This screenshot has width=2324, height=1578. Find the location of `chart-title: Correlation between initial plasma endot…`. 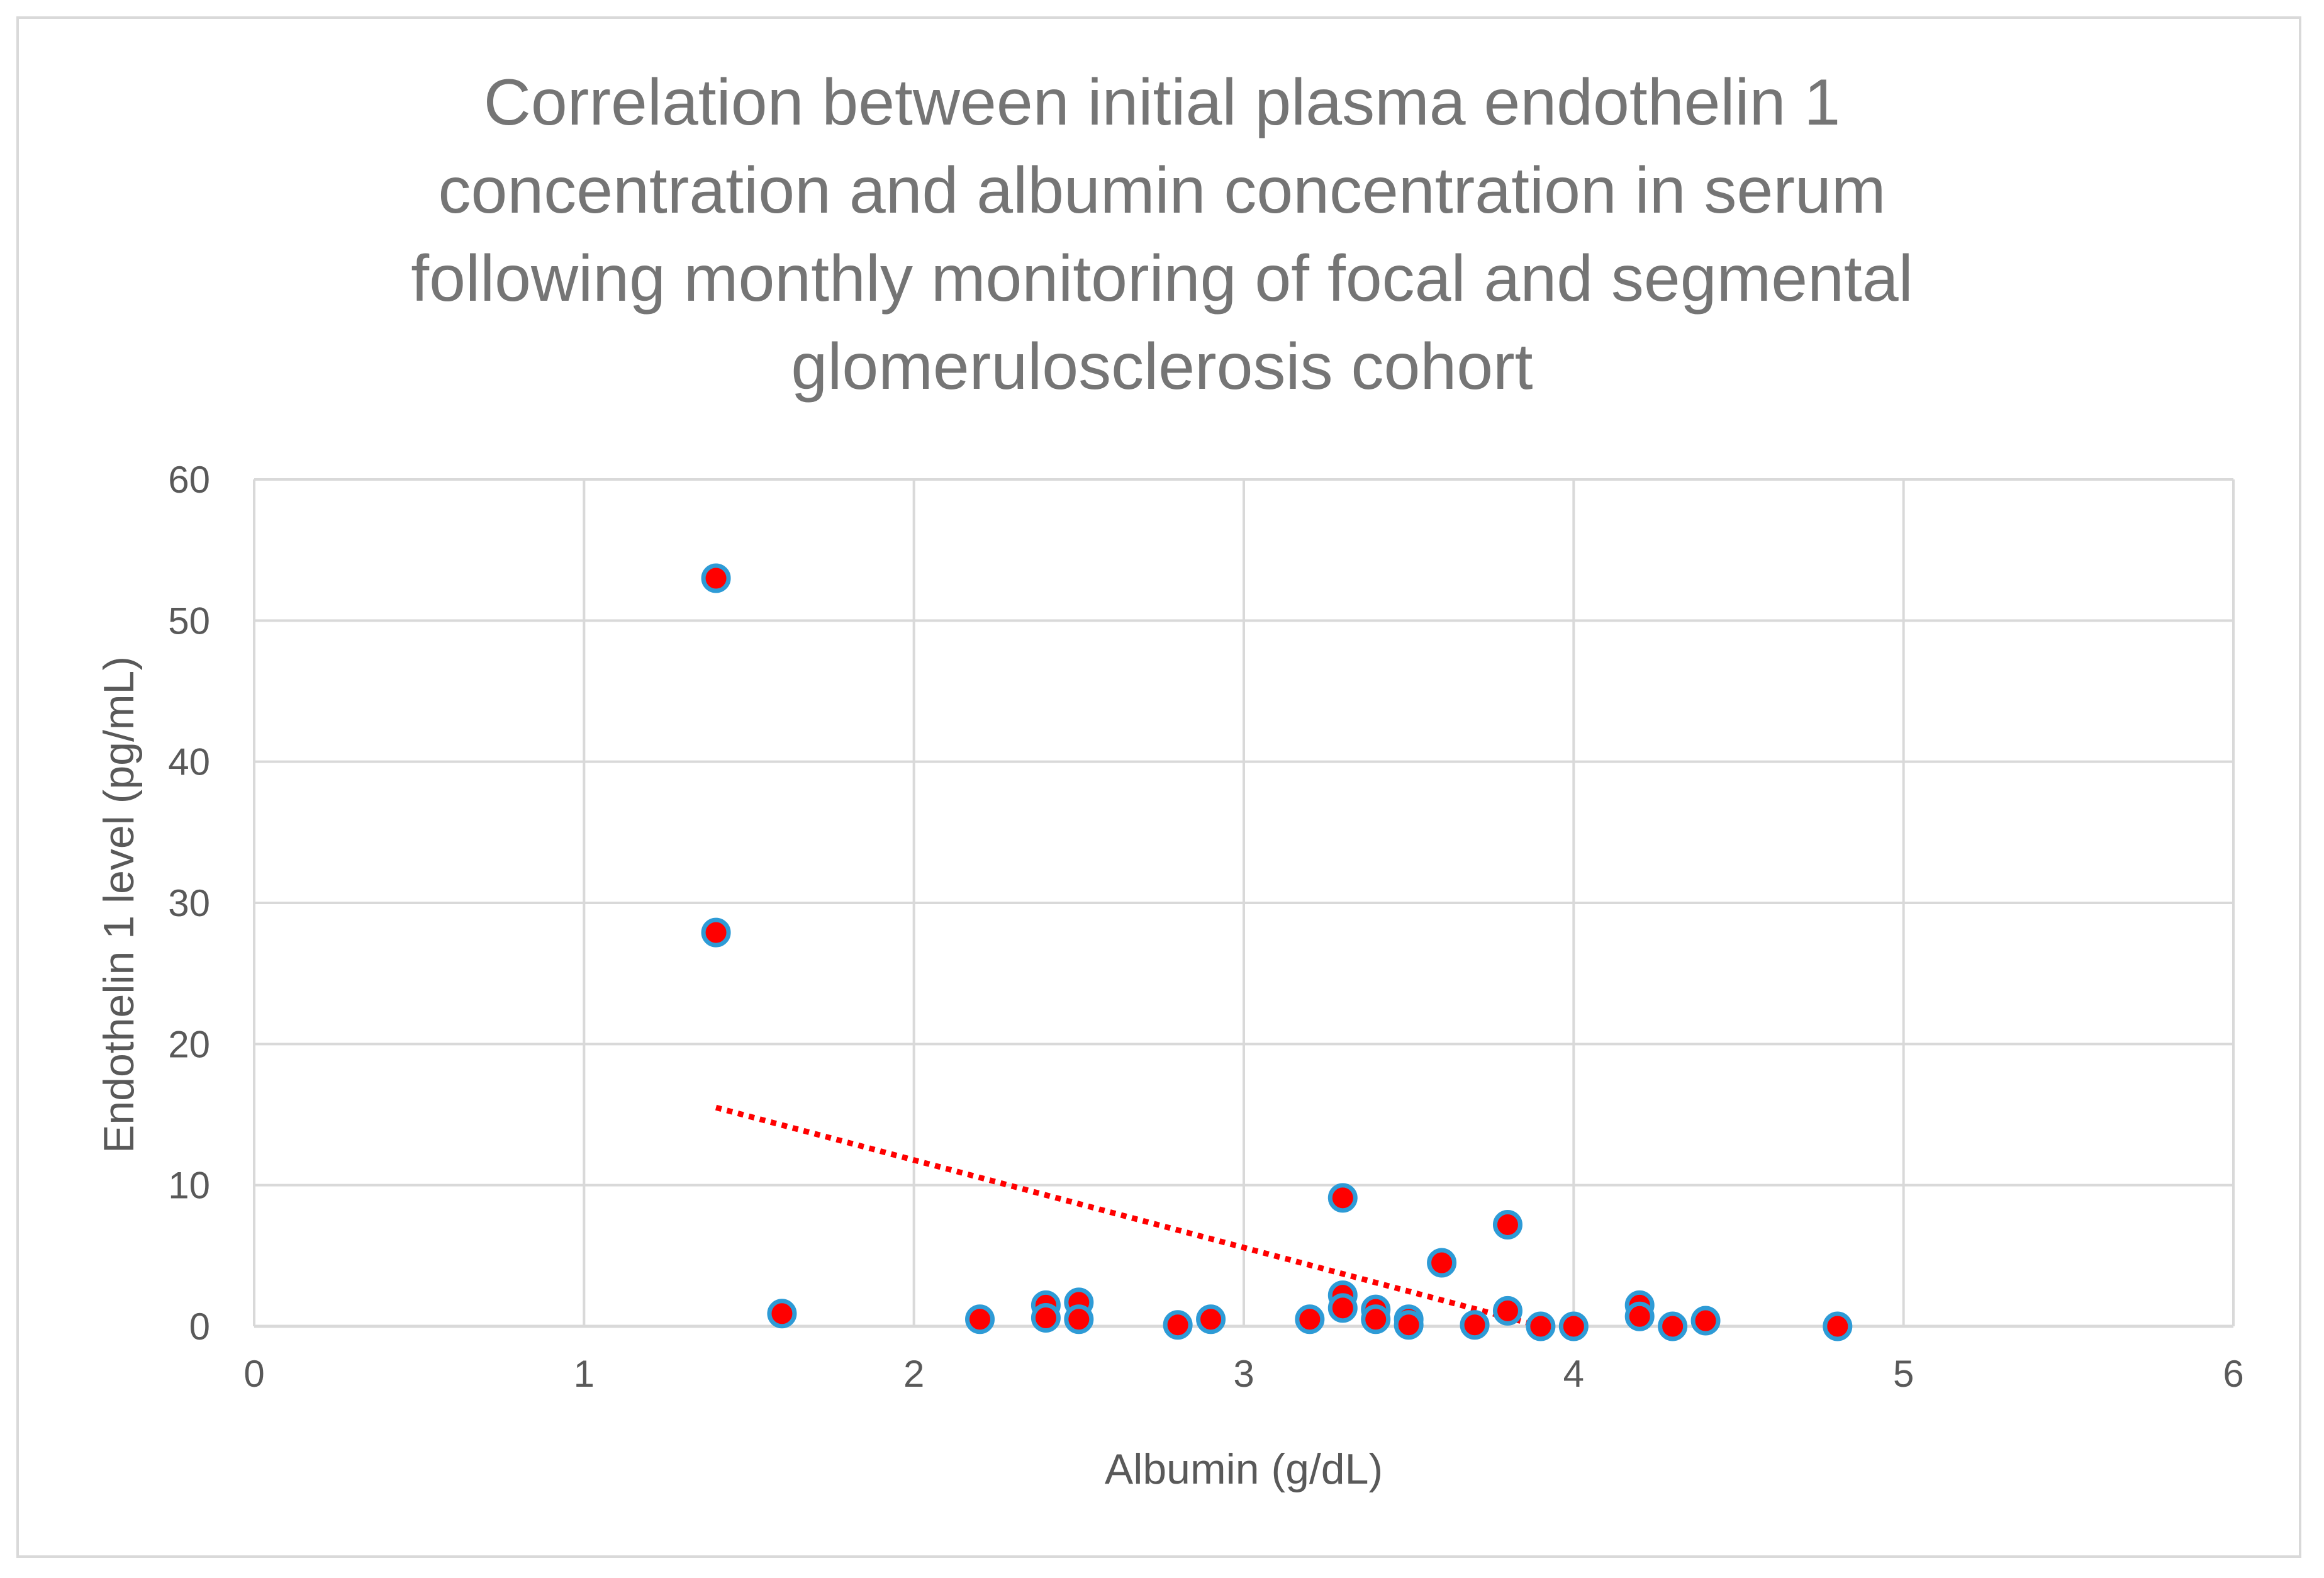

chart-title: Correlation between initial plasma endot… is located at coordinates (1162, 235).